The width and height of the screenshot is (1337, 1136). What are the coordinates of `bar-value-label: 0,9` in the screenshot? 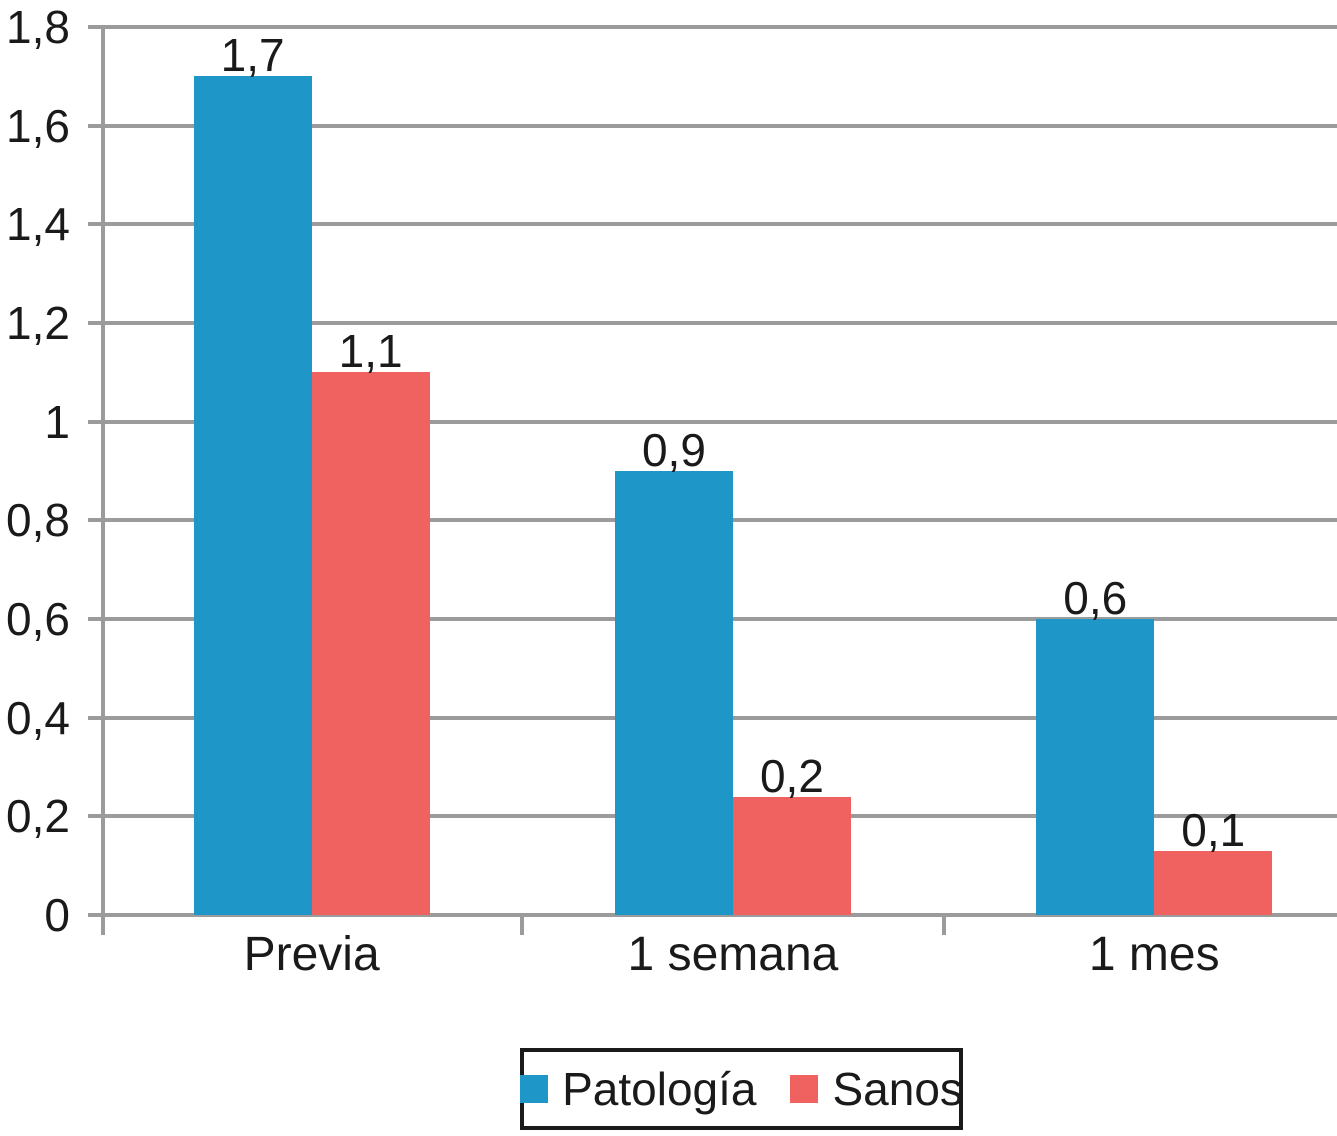 It's located at (673, 450).